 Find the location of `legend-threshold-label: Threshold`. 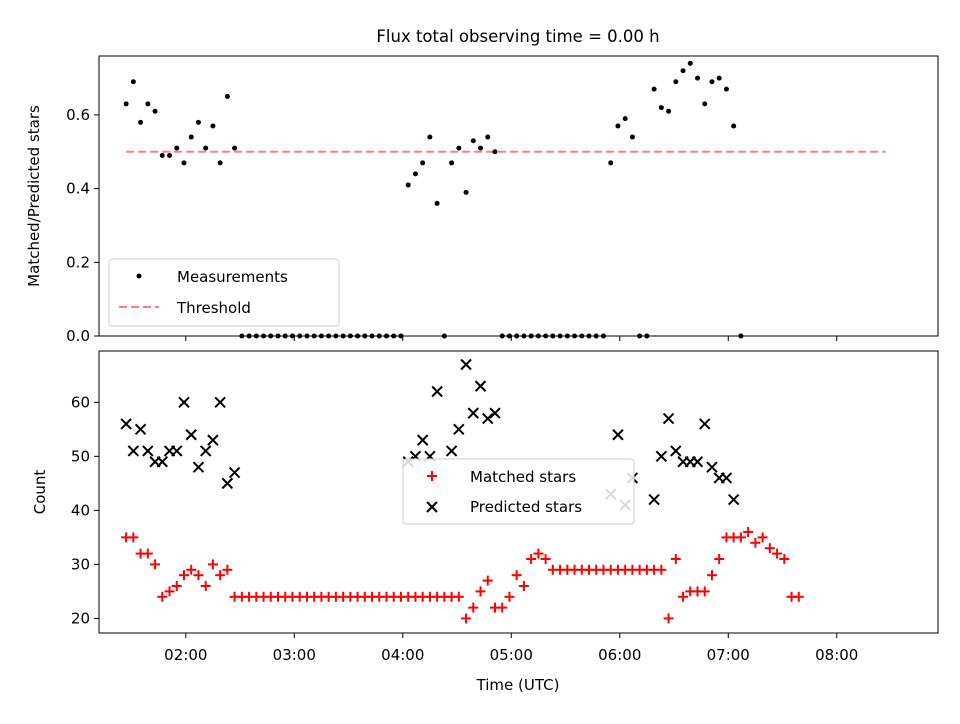

legend-threshold-label: Threshold is located at coordinates (213, 308).